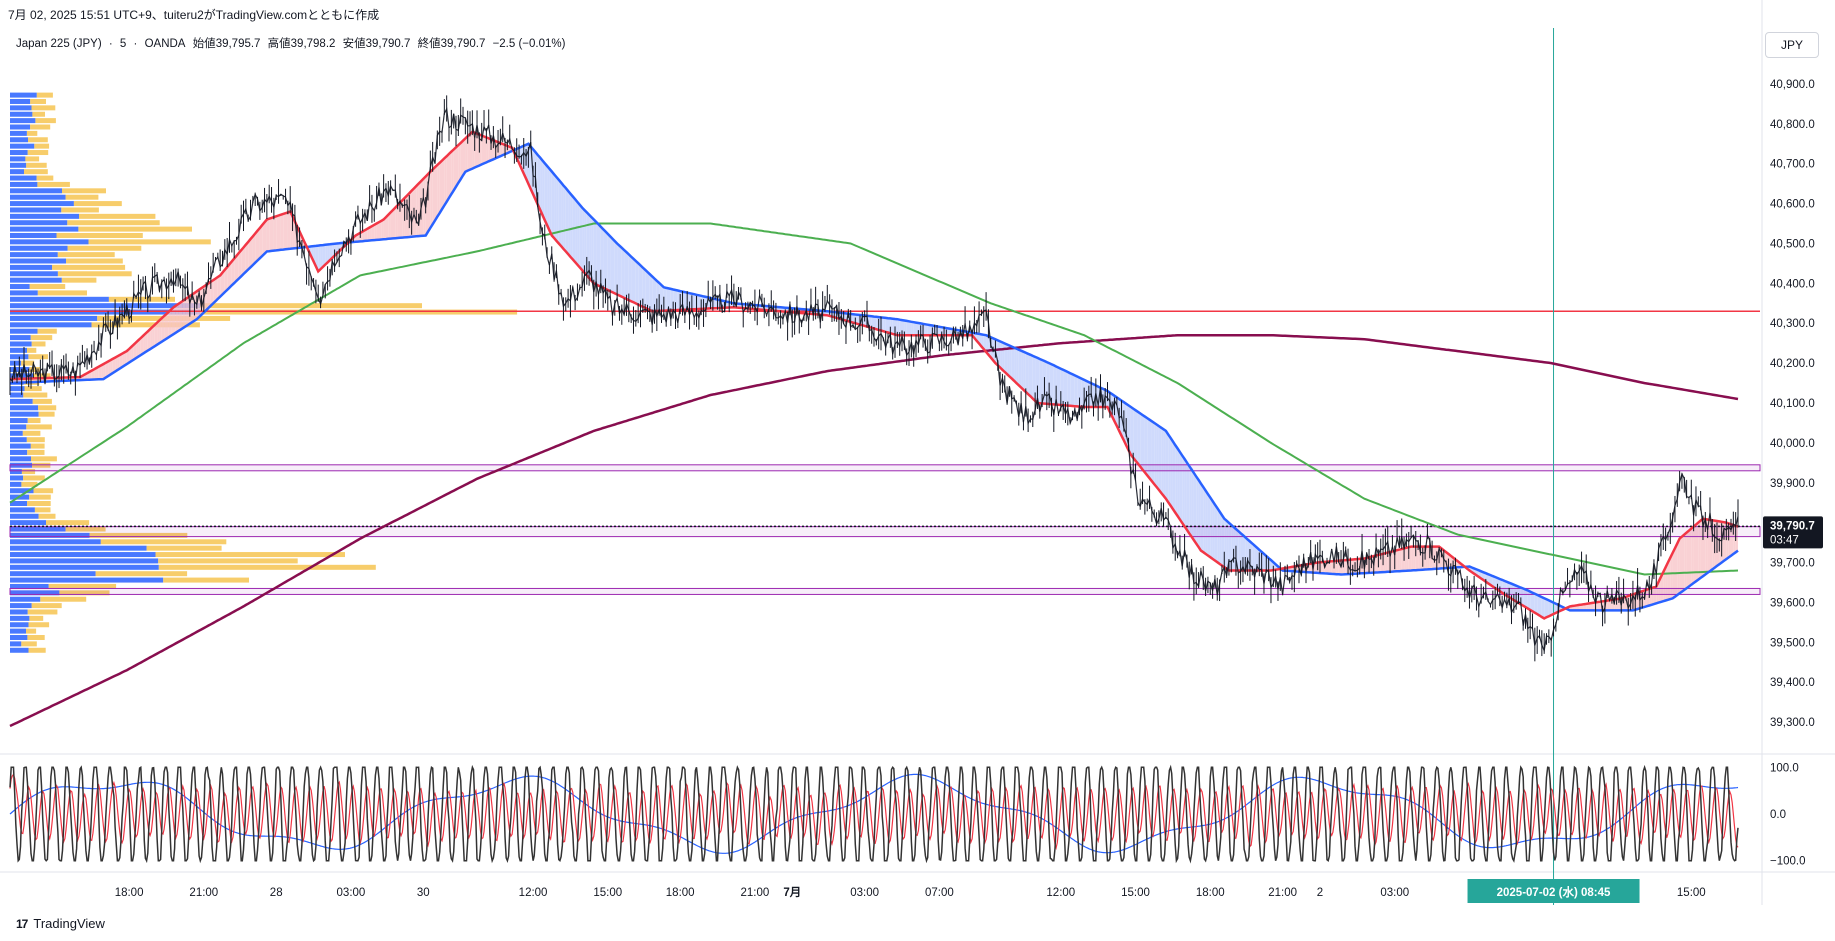 The height and width of the screenshot is (941, 1835). What do you see at coordinates (59, 44) in the screenshot?
I see `symbol-name: Japan 225 (JPY)` at bounding box center [59, 44].